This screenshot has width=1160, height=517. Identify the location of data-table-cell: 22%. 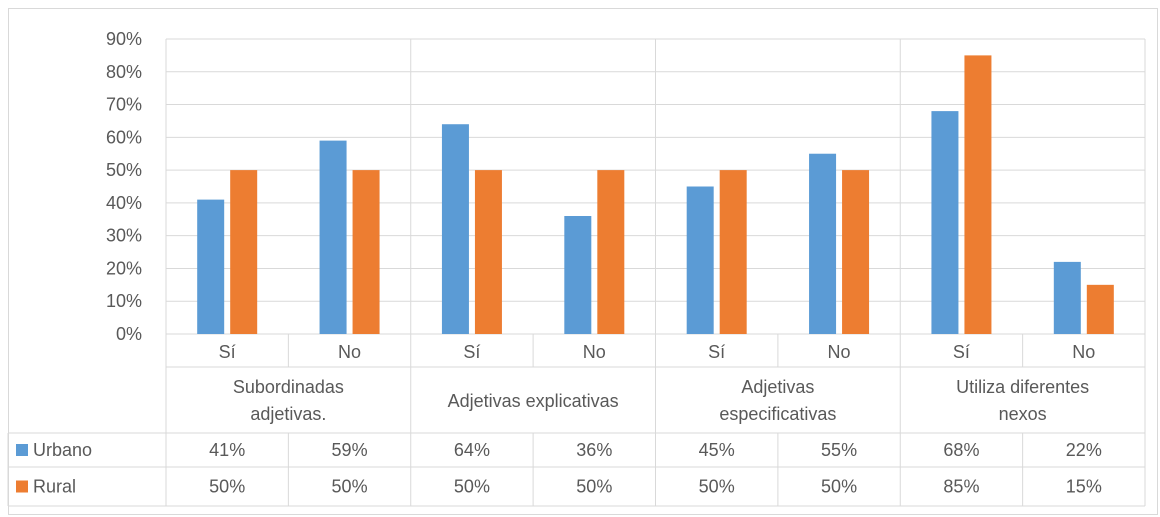
(1084, 450).